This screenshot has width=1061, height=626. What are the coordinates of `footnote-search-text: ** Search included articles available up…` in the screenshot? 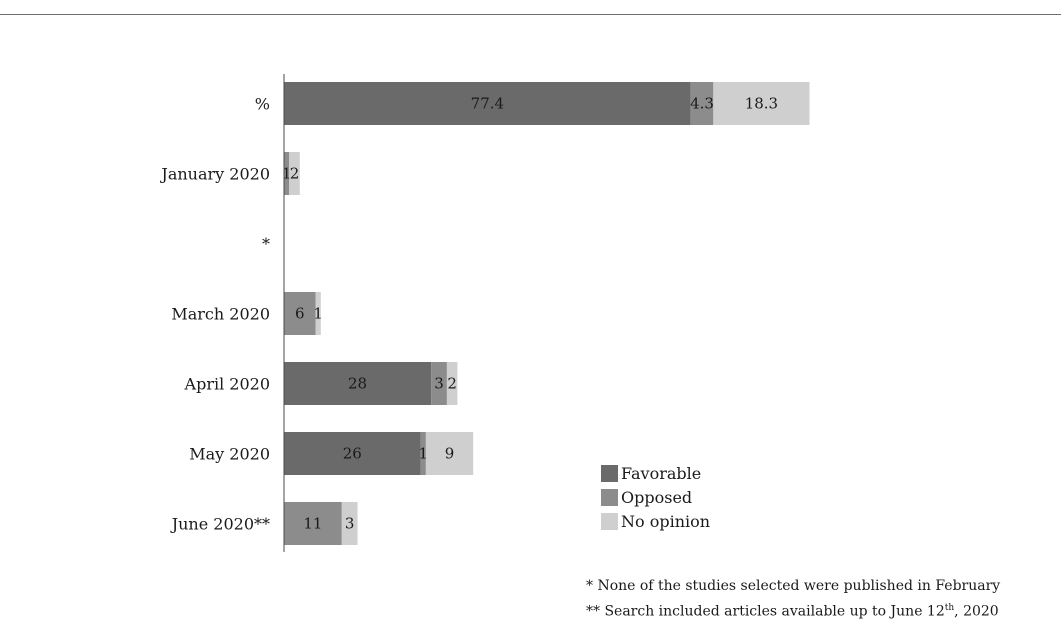 It's located at (765, 611).